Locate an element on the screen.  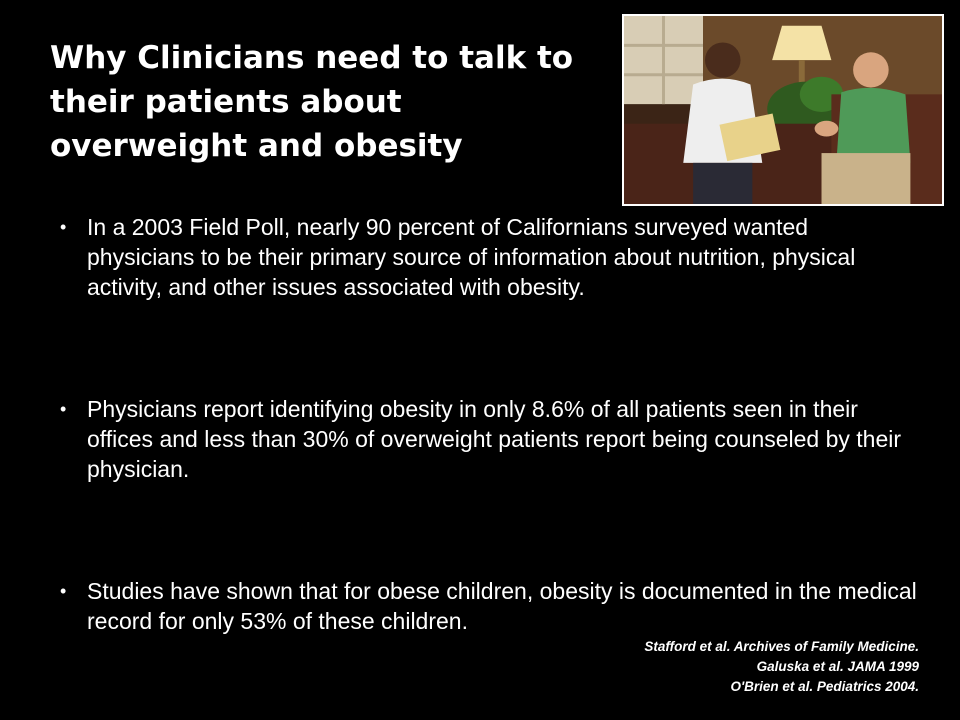
photo-illustration is located at coordinates (783, 110).